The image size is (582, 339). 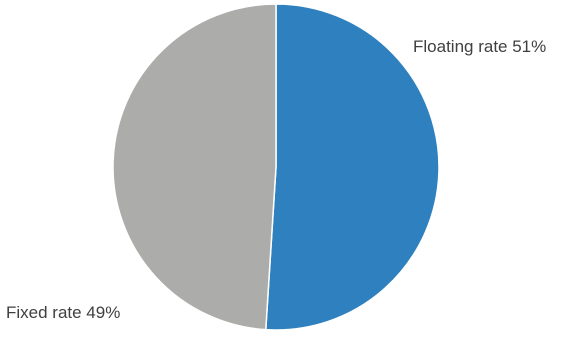 I want to click on slice-label-fixed-rate: Fixed rate 49%, so click(x=63, y=312).